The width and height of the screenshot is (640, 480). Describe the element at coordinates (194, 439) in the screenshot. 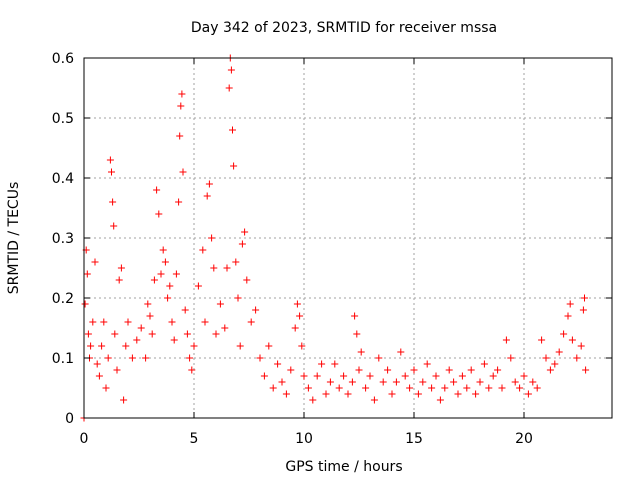

I see `x-tick-label: 5` at that location.